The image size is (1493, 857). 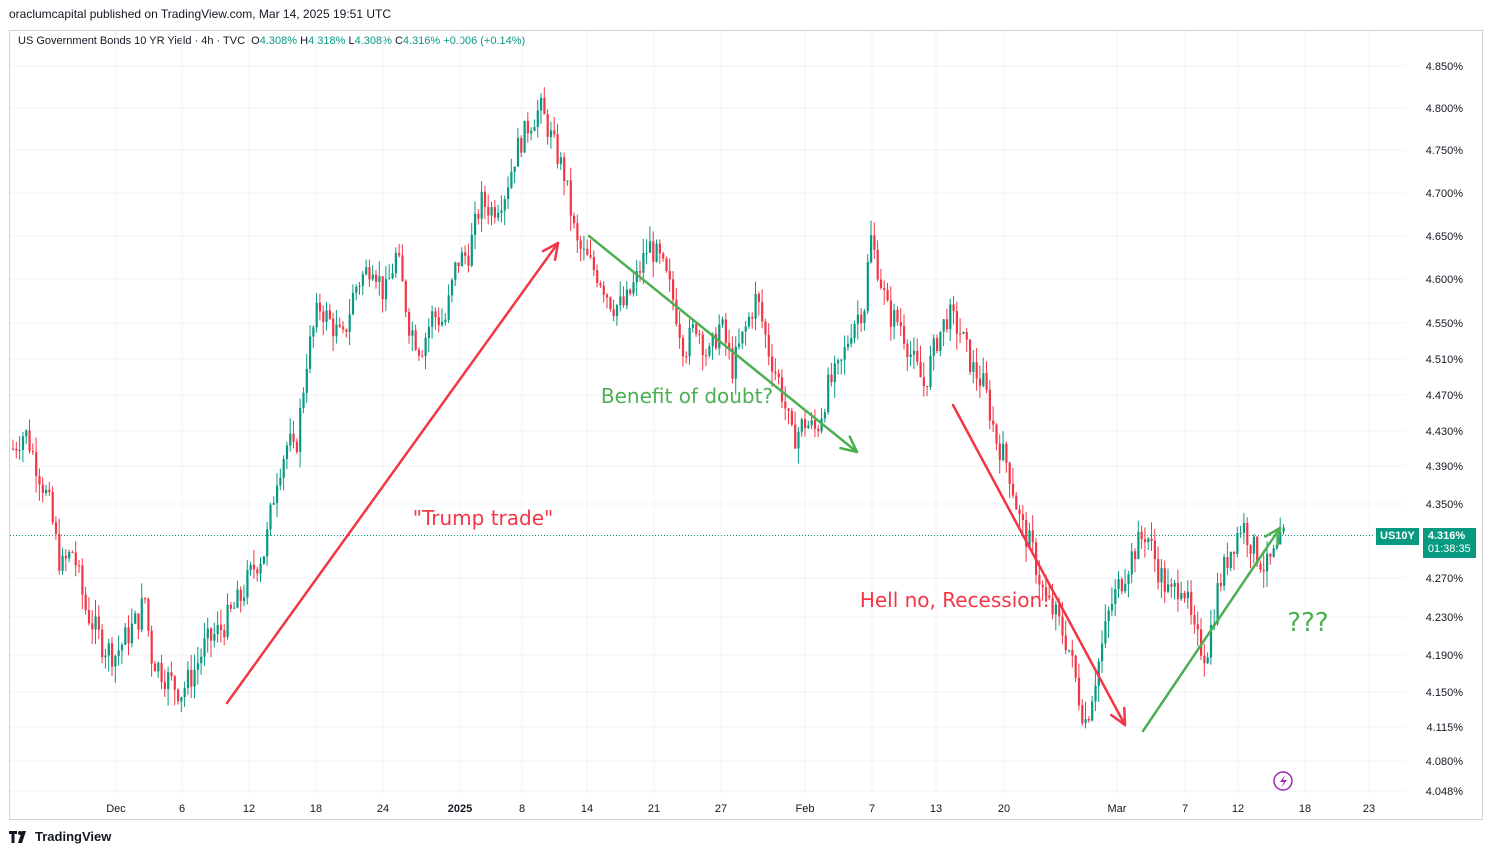 I want to click on y-axis-tick-label: 4.430%, so click(x=1445, y=432).